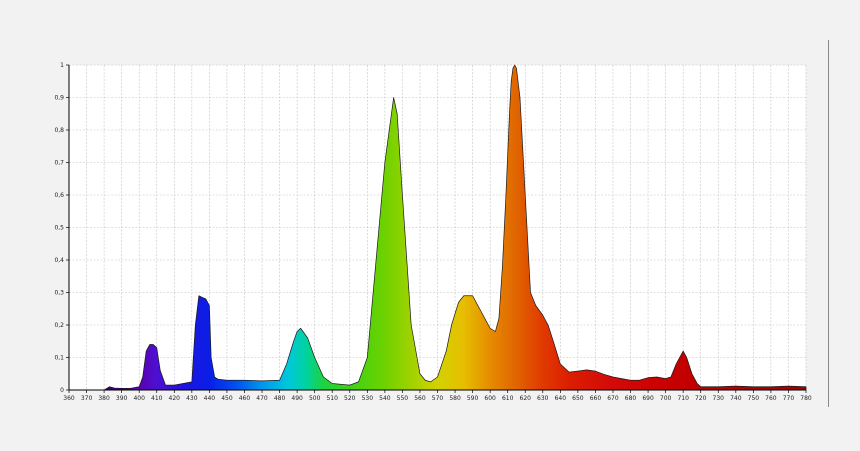 The height and width of the screenshot is (451, 860). Describe the element at coordinates (350, 398) in the screenshot. I see `x-tick-label: 520` at that location.